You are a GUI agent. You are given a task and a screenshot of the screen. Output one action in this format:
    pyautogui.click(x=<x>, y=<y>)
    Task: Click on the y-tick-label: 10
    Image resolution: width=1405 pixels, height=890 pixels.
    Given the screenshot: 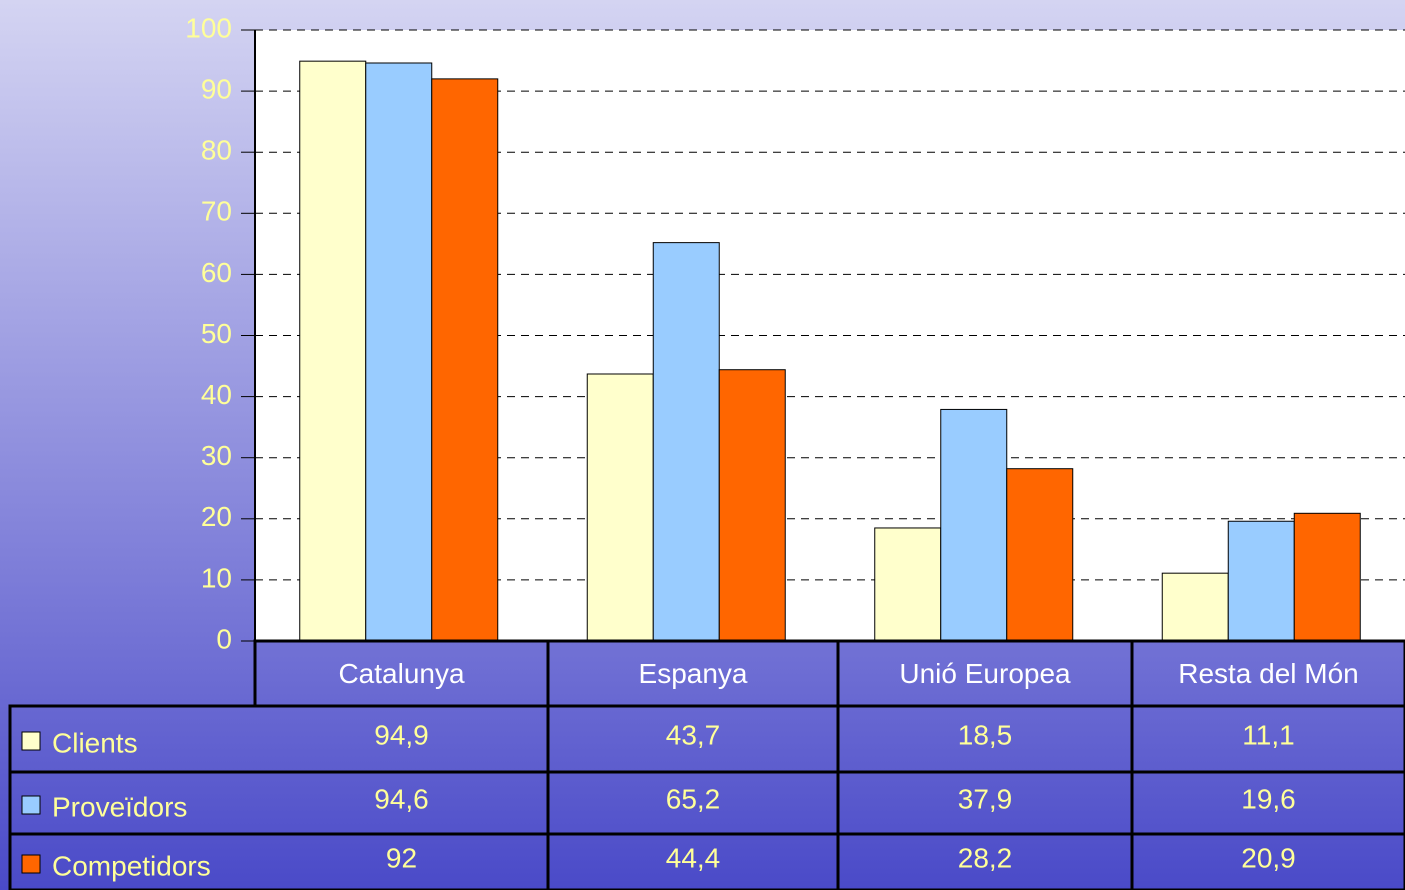 What is the action you would take?
    pyautogui.click(x=216, y=577)
    